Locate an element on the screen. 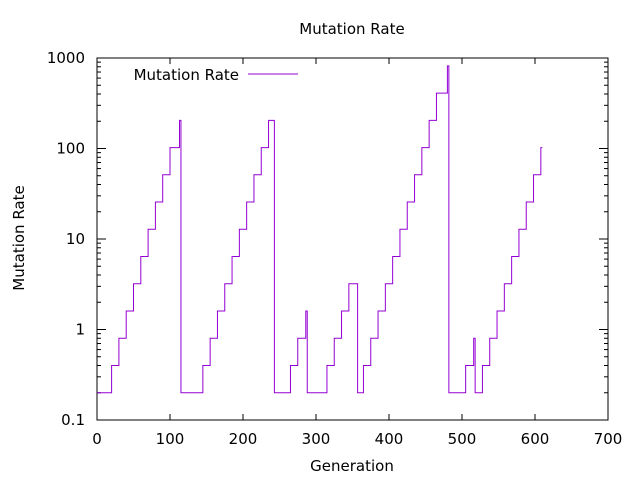 This screenshot has height=480, width=640. y-axis-label: Mutation Rate is located at coordinates (19, 237).